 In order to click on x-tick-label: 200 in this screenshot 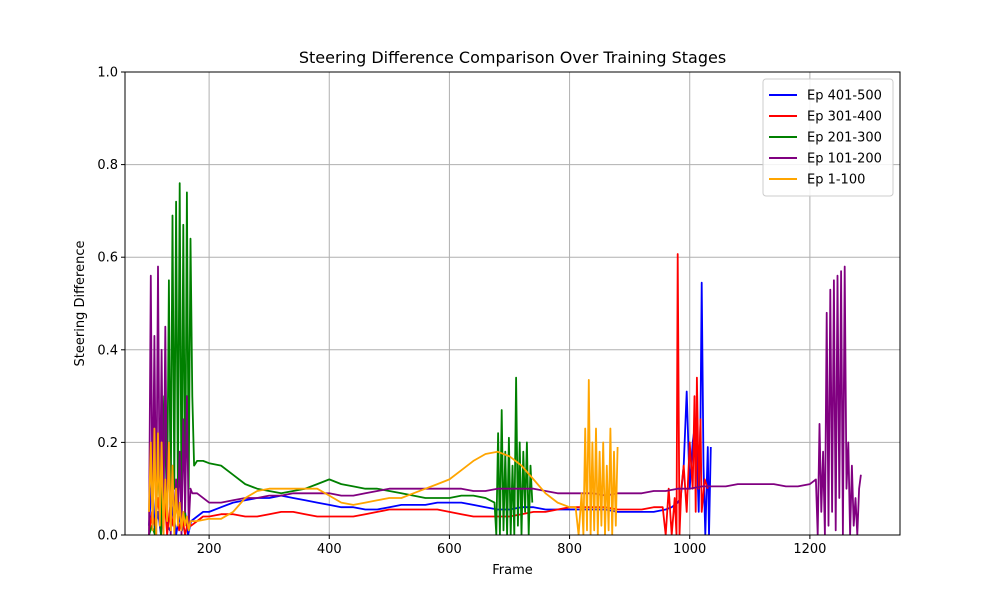, I will do `click(209, 549)`.